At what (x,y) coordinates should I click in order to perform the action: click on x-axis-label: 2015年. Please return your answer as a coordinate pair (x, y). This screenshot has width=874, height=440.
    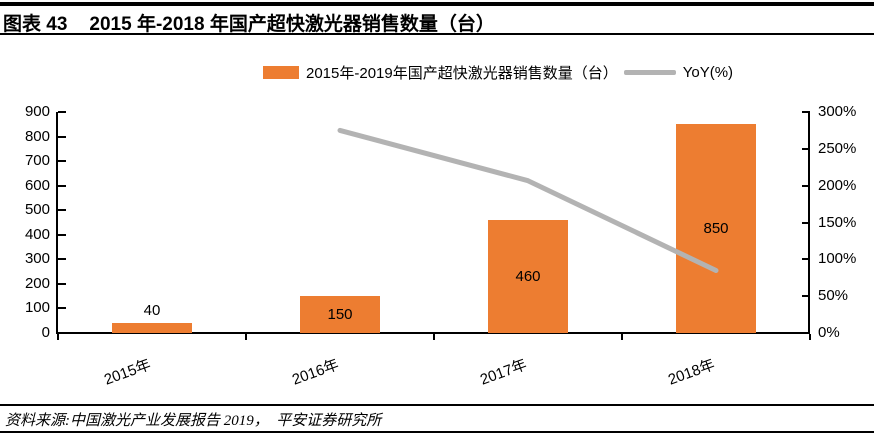
    Looking at the image, I should click on (127, 372).